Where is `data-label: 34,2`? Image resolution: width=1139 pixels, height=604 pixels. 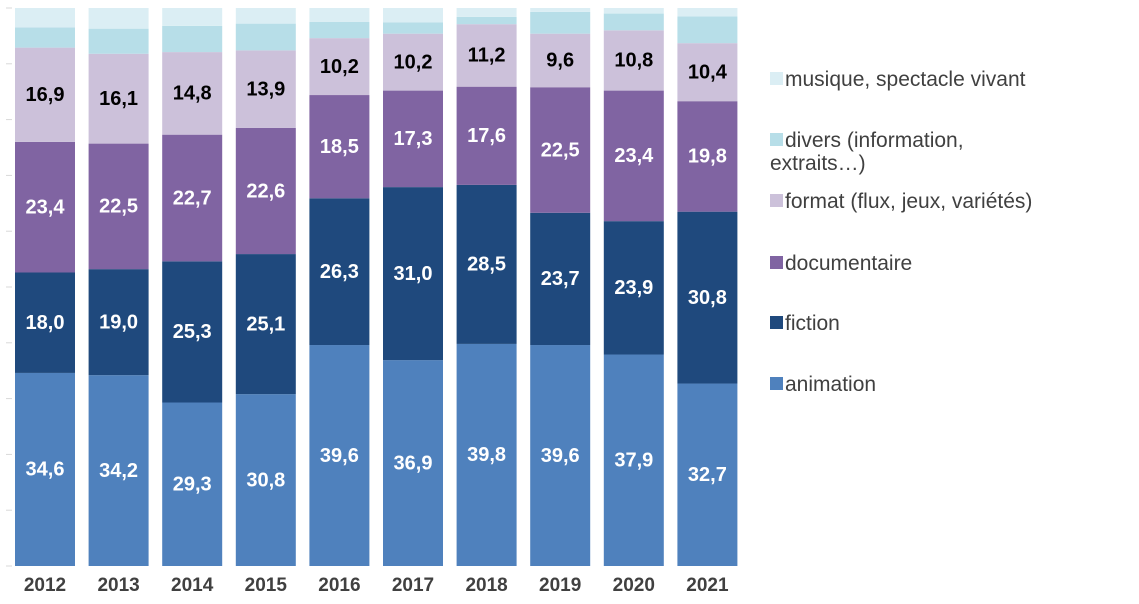 data-label: 34,2 is located at coordinates (118, 471).